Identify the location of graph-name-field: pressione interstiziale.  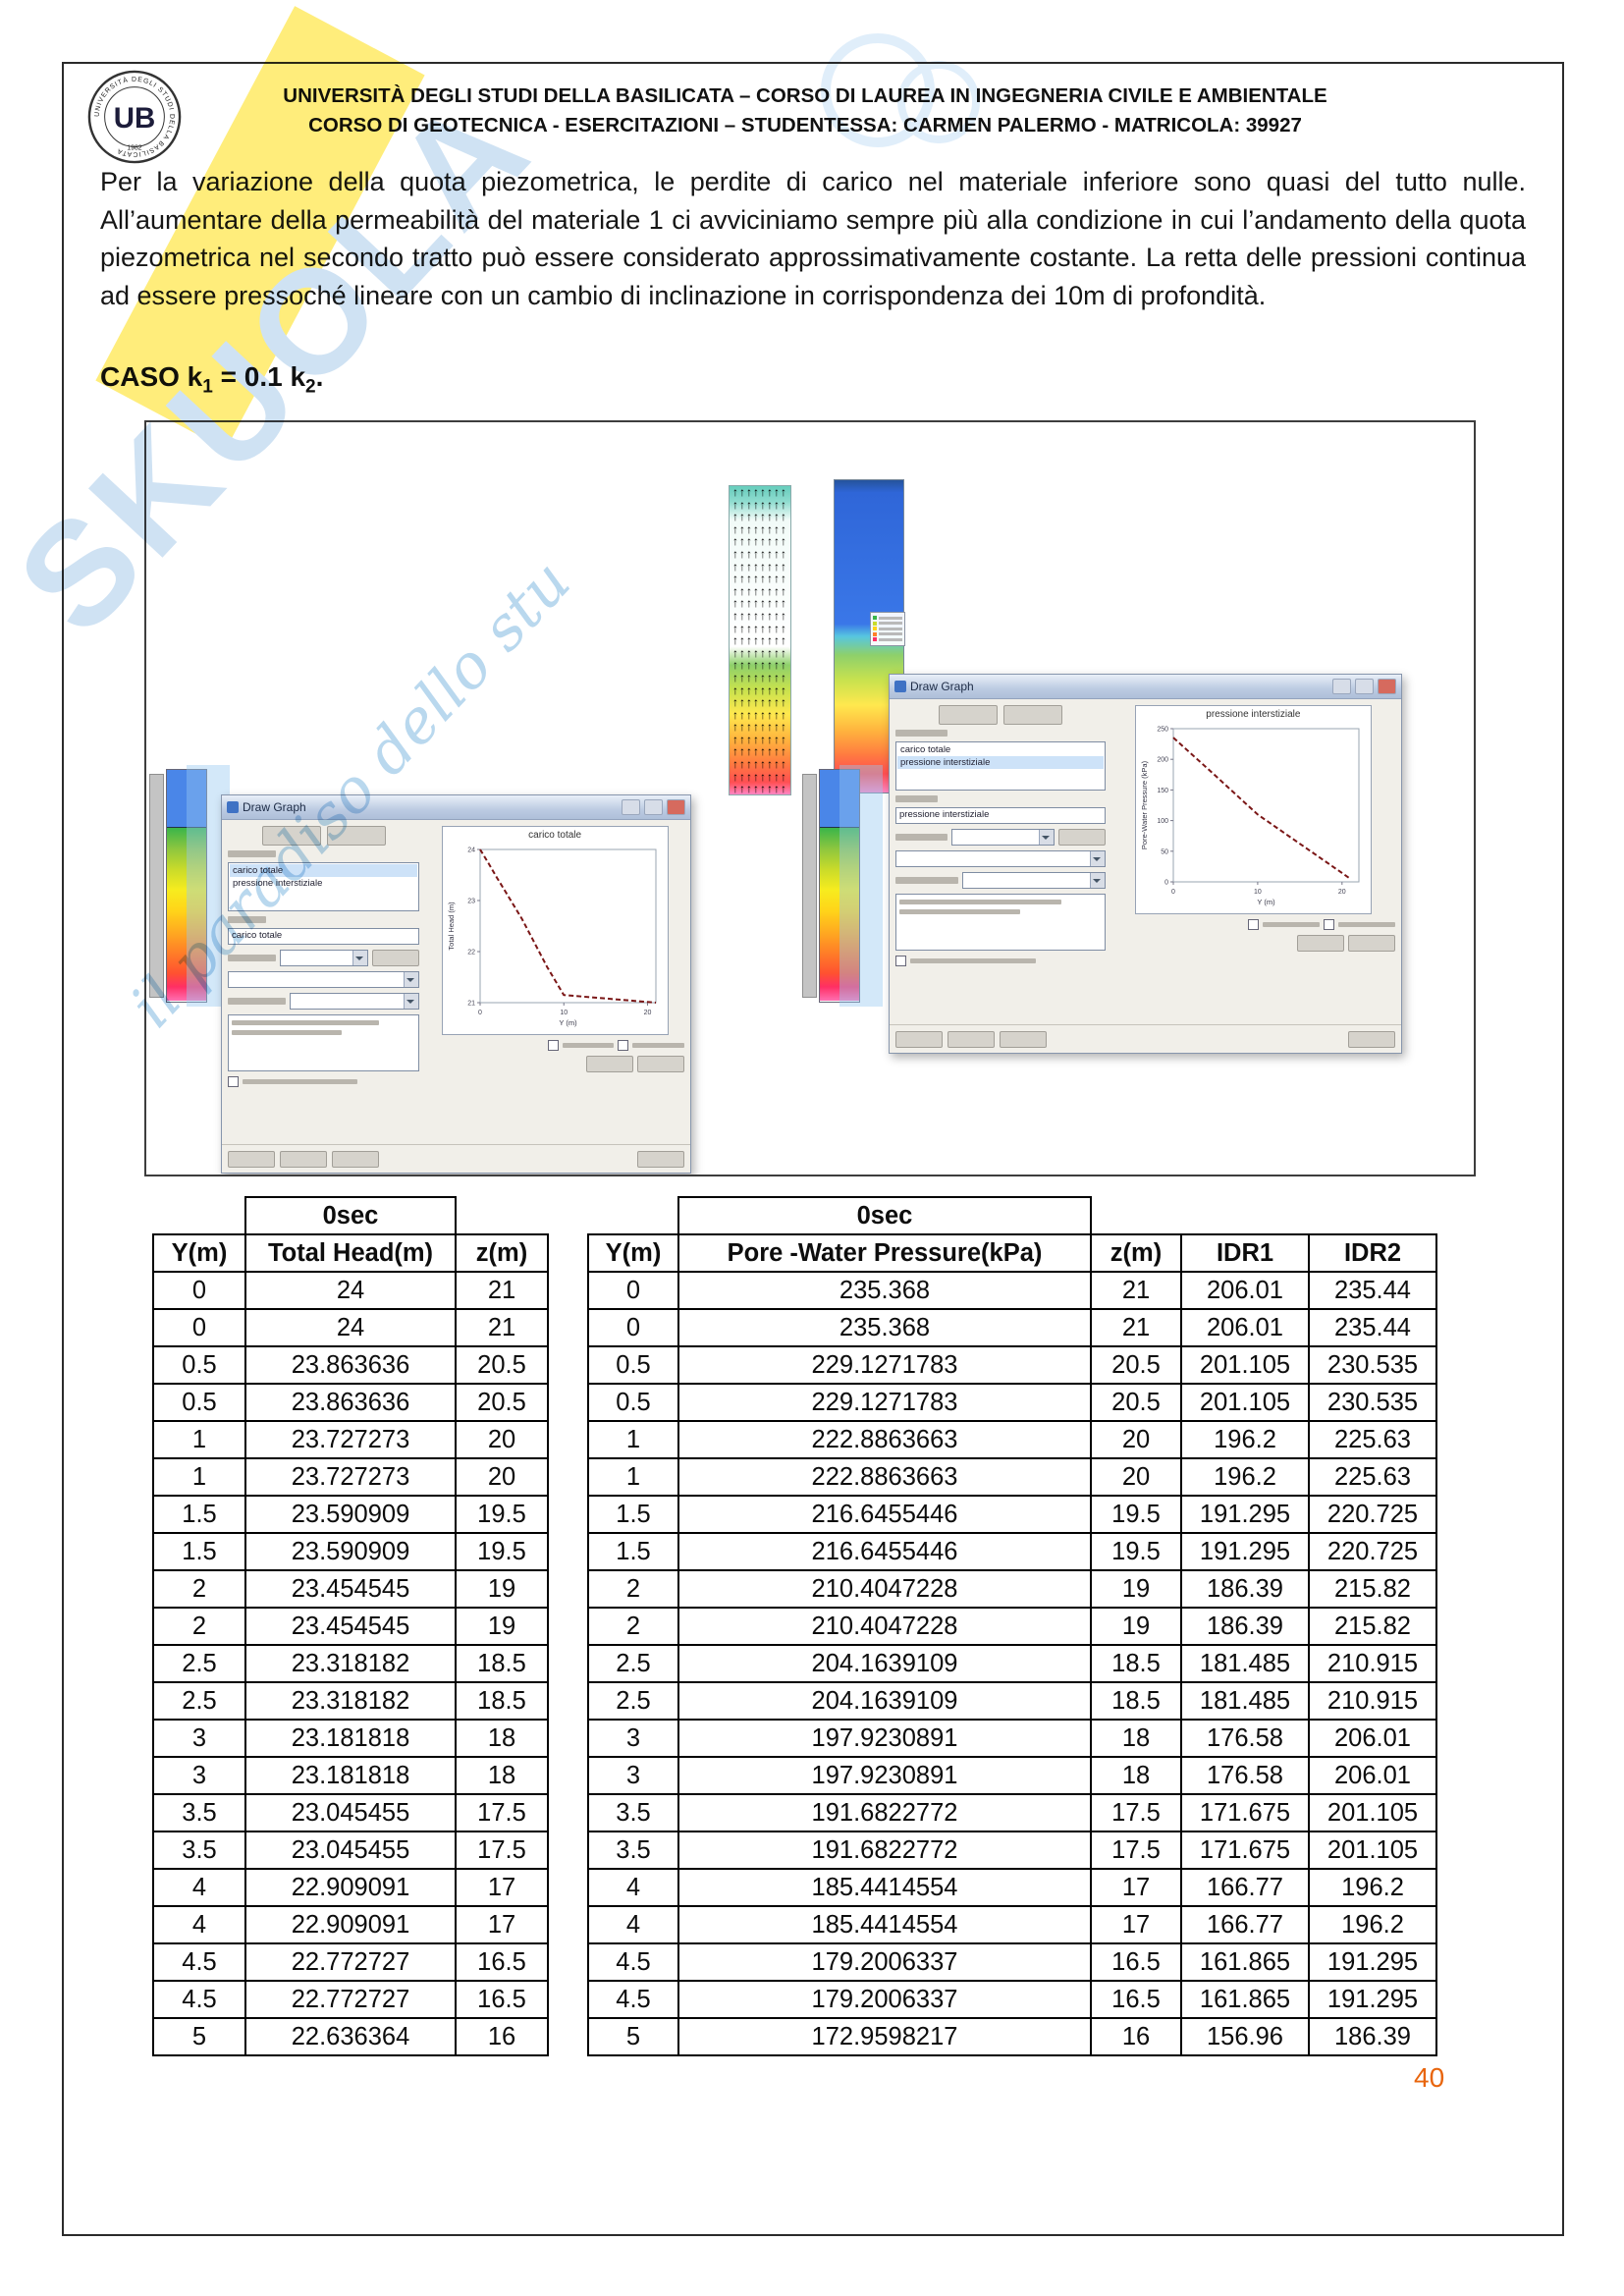
(1000, 815).